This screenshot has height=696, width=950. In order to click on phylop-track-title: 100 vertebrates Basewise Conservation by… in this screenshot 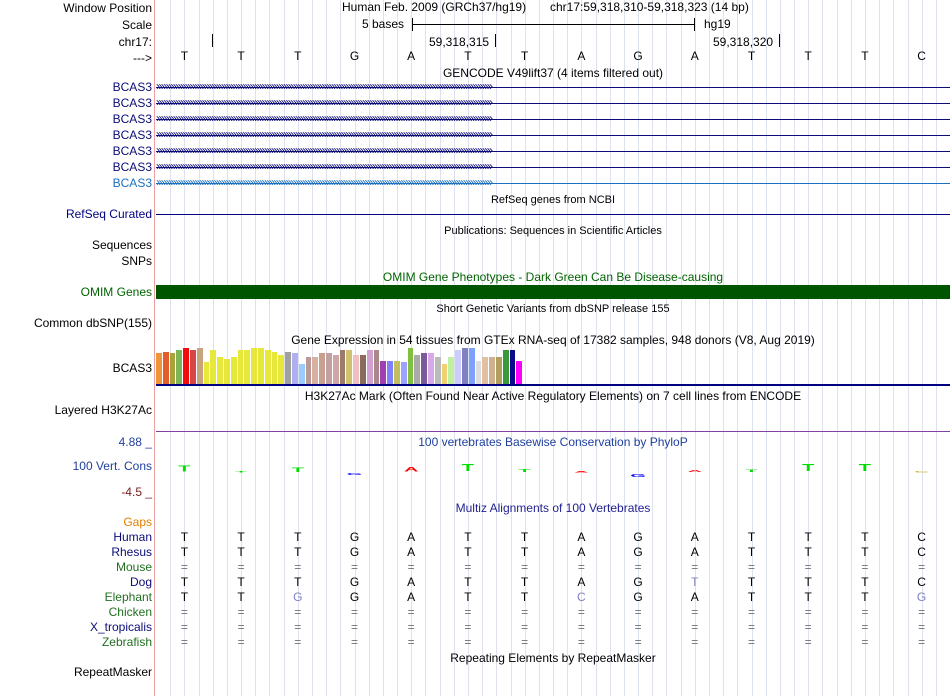, I will do `click(553, 442)`.